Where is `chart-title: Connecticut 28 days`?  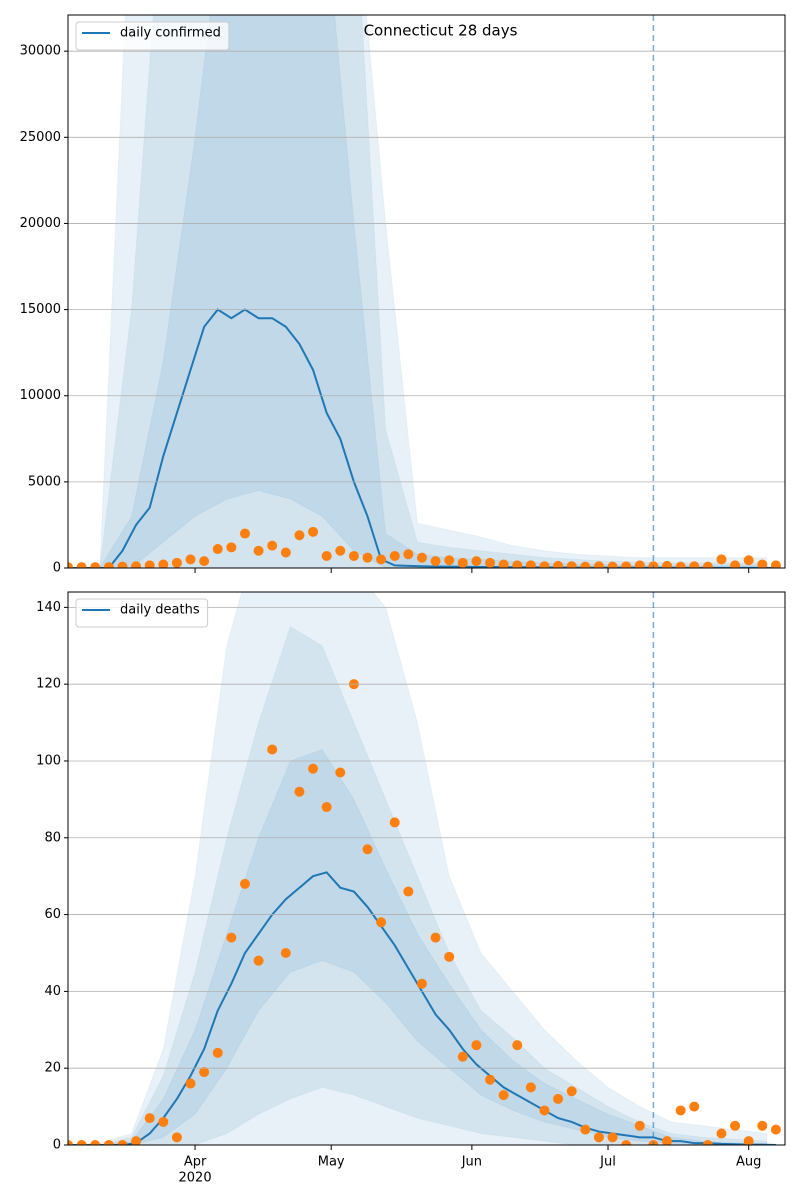 chart-title: Connecticut 28 days is located at coordinates (441, 31).